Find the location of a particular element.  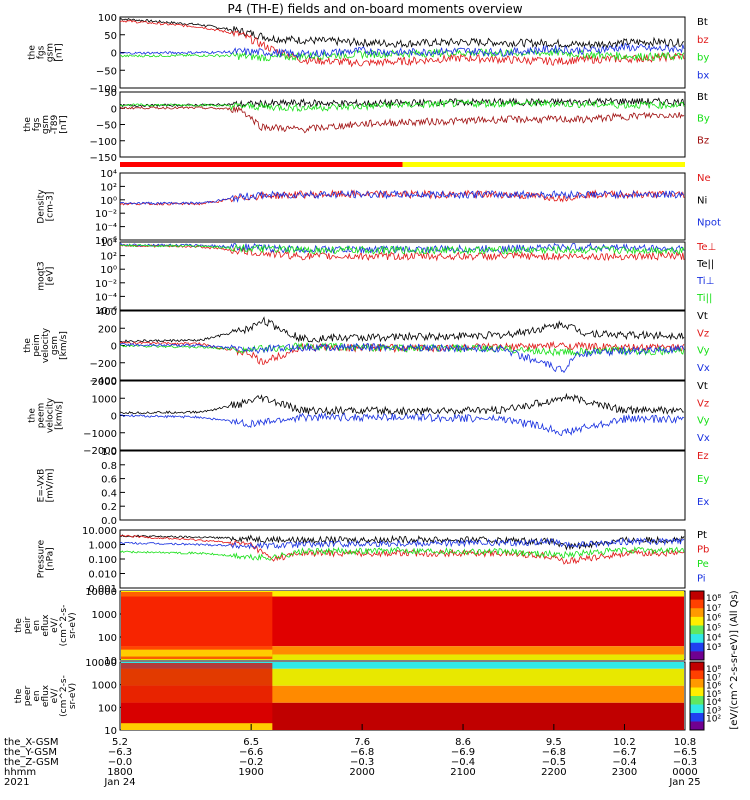

legend-entry: Ni is located at coordinates (702, 200).